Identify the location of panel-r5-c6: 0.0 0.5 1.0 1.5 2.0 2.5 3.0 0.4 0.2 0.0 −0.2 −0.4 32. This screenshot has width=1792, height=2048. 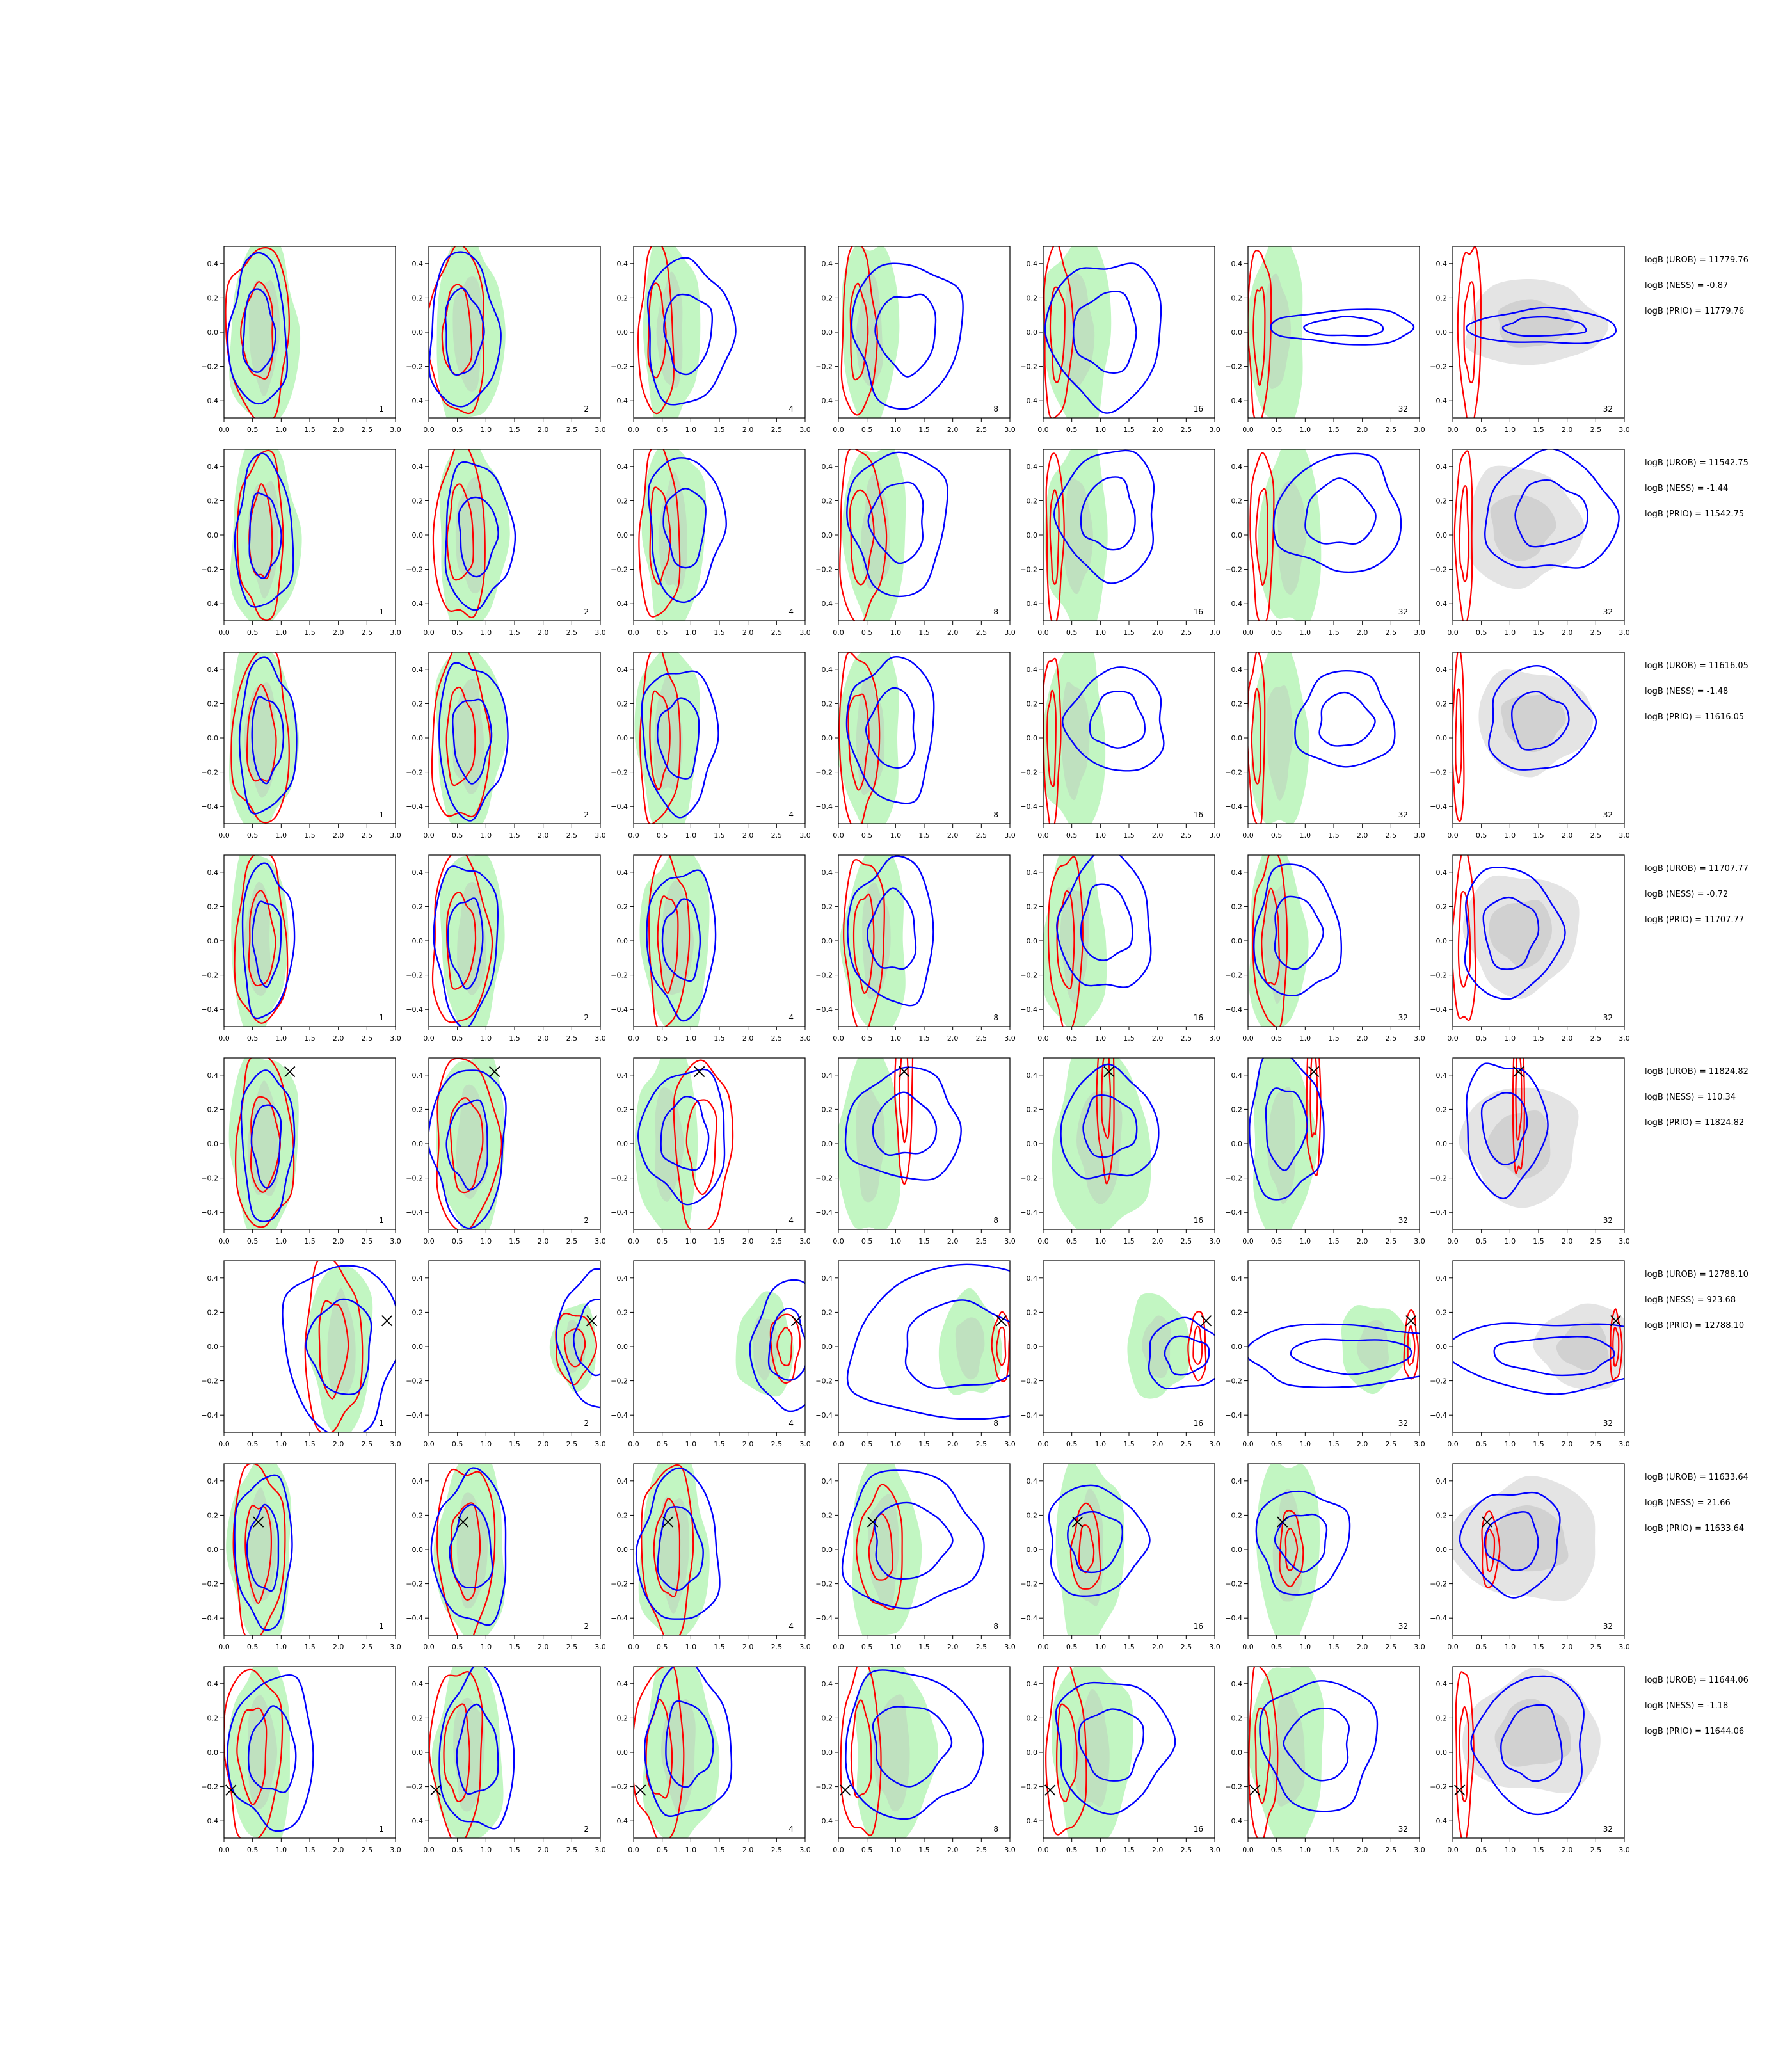
(1325, 1151).